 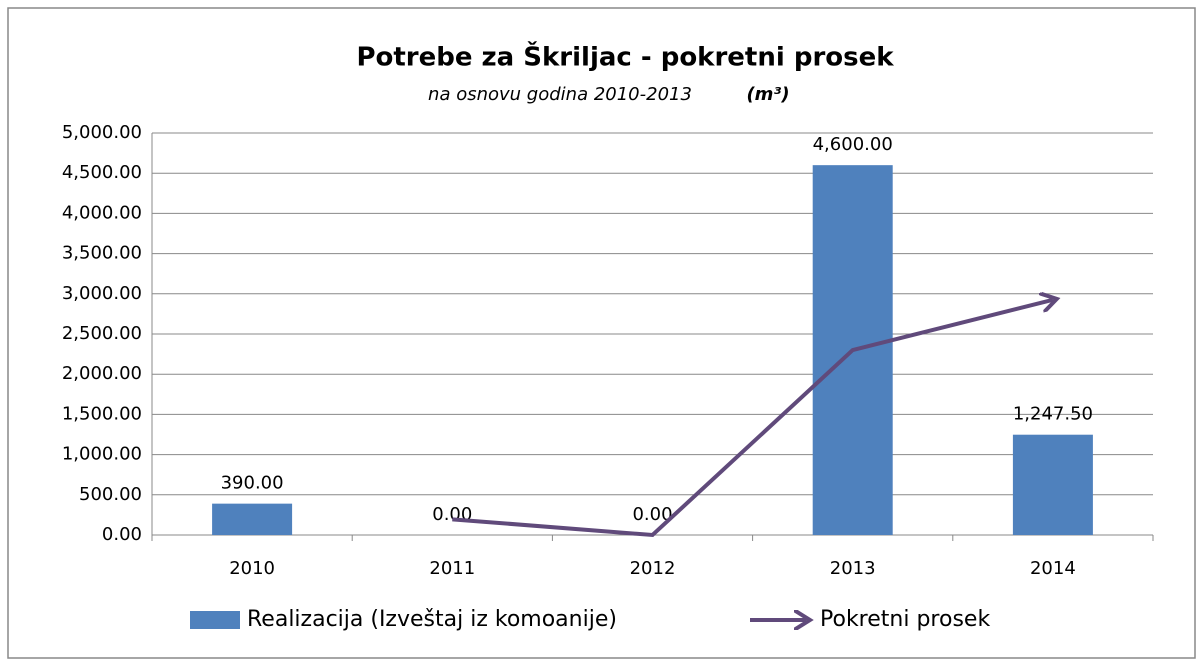 I want to click on data-label: 0.00, so click(x=652, y=514).